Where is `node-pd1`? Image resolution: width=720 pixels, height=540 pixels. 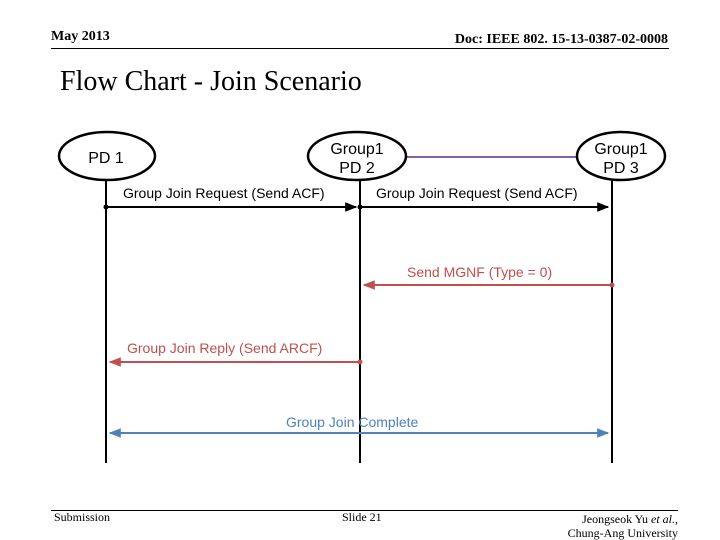 node-pd1 is located at coordinates (107, 156).